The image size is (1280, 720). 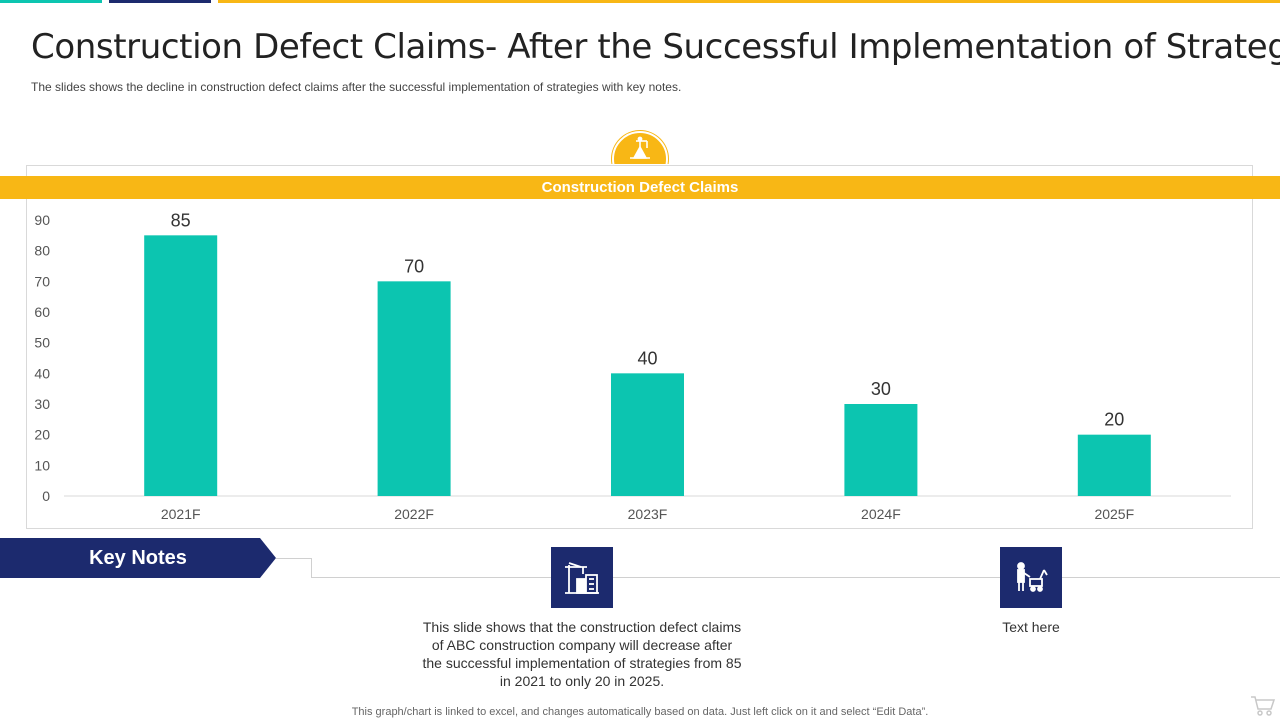 What do you see at coordinates (42, 404) in the screenshot?
I see `y-tick-label: 30` at bounding box center [42, 404].